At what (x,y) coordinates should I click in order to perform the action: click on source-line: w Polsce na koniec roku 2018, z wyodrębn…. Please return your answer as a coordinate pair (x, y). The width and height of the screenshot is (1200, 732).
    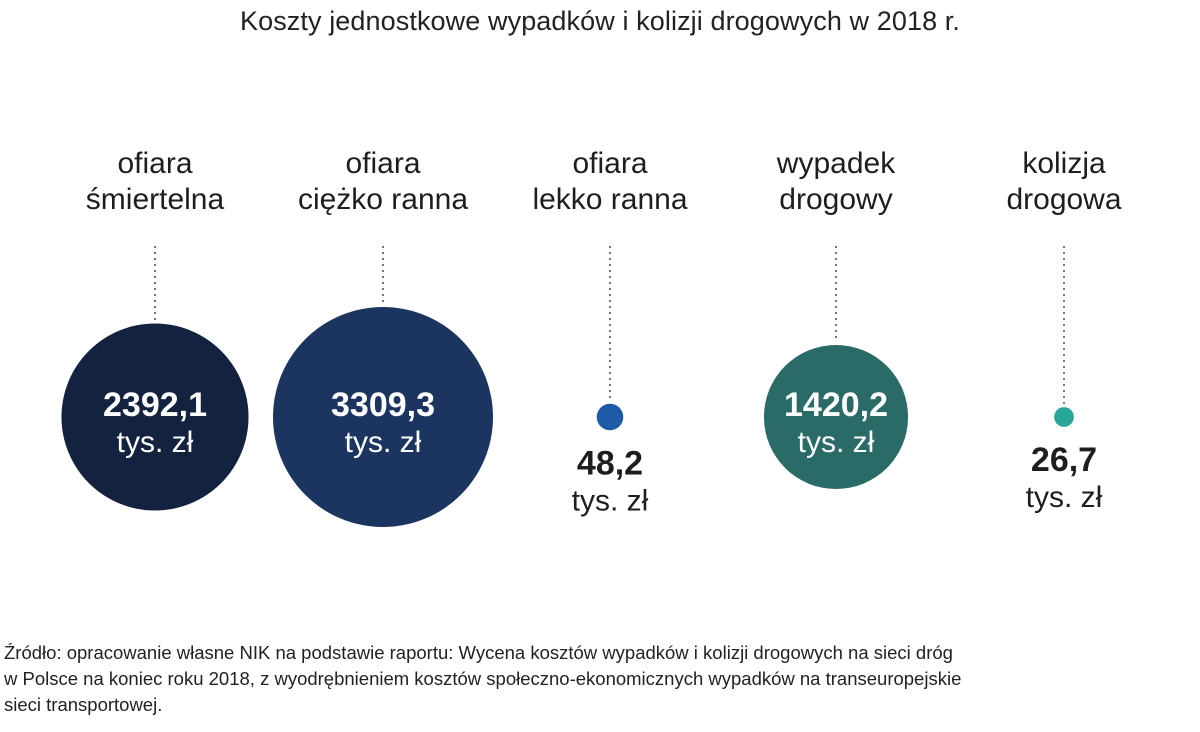
    Looking at the image, I should click on (483, 678).